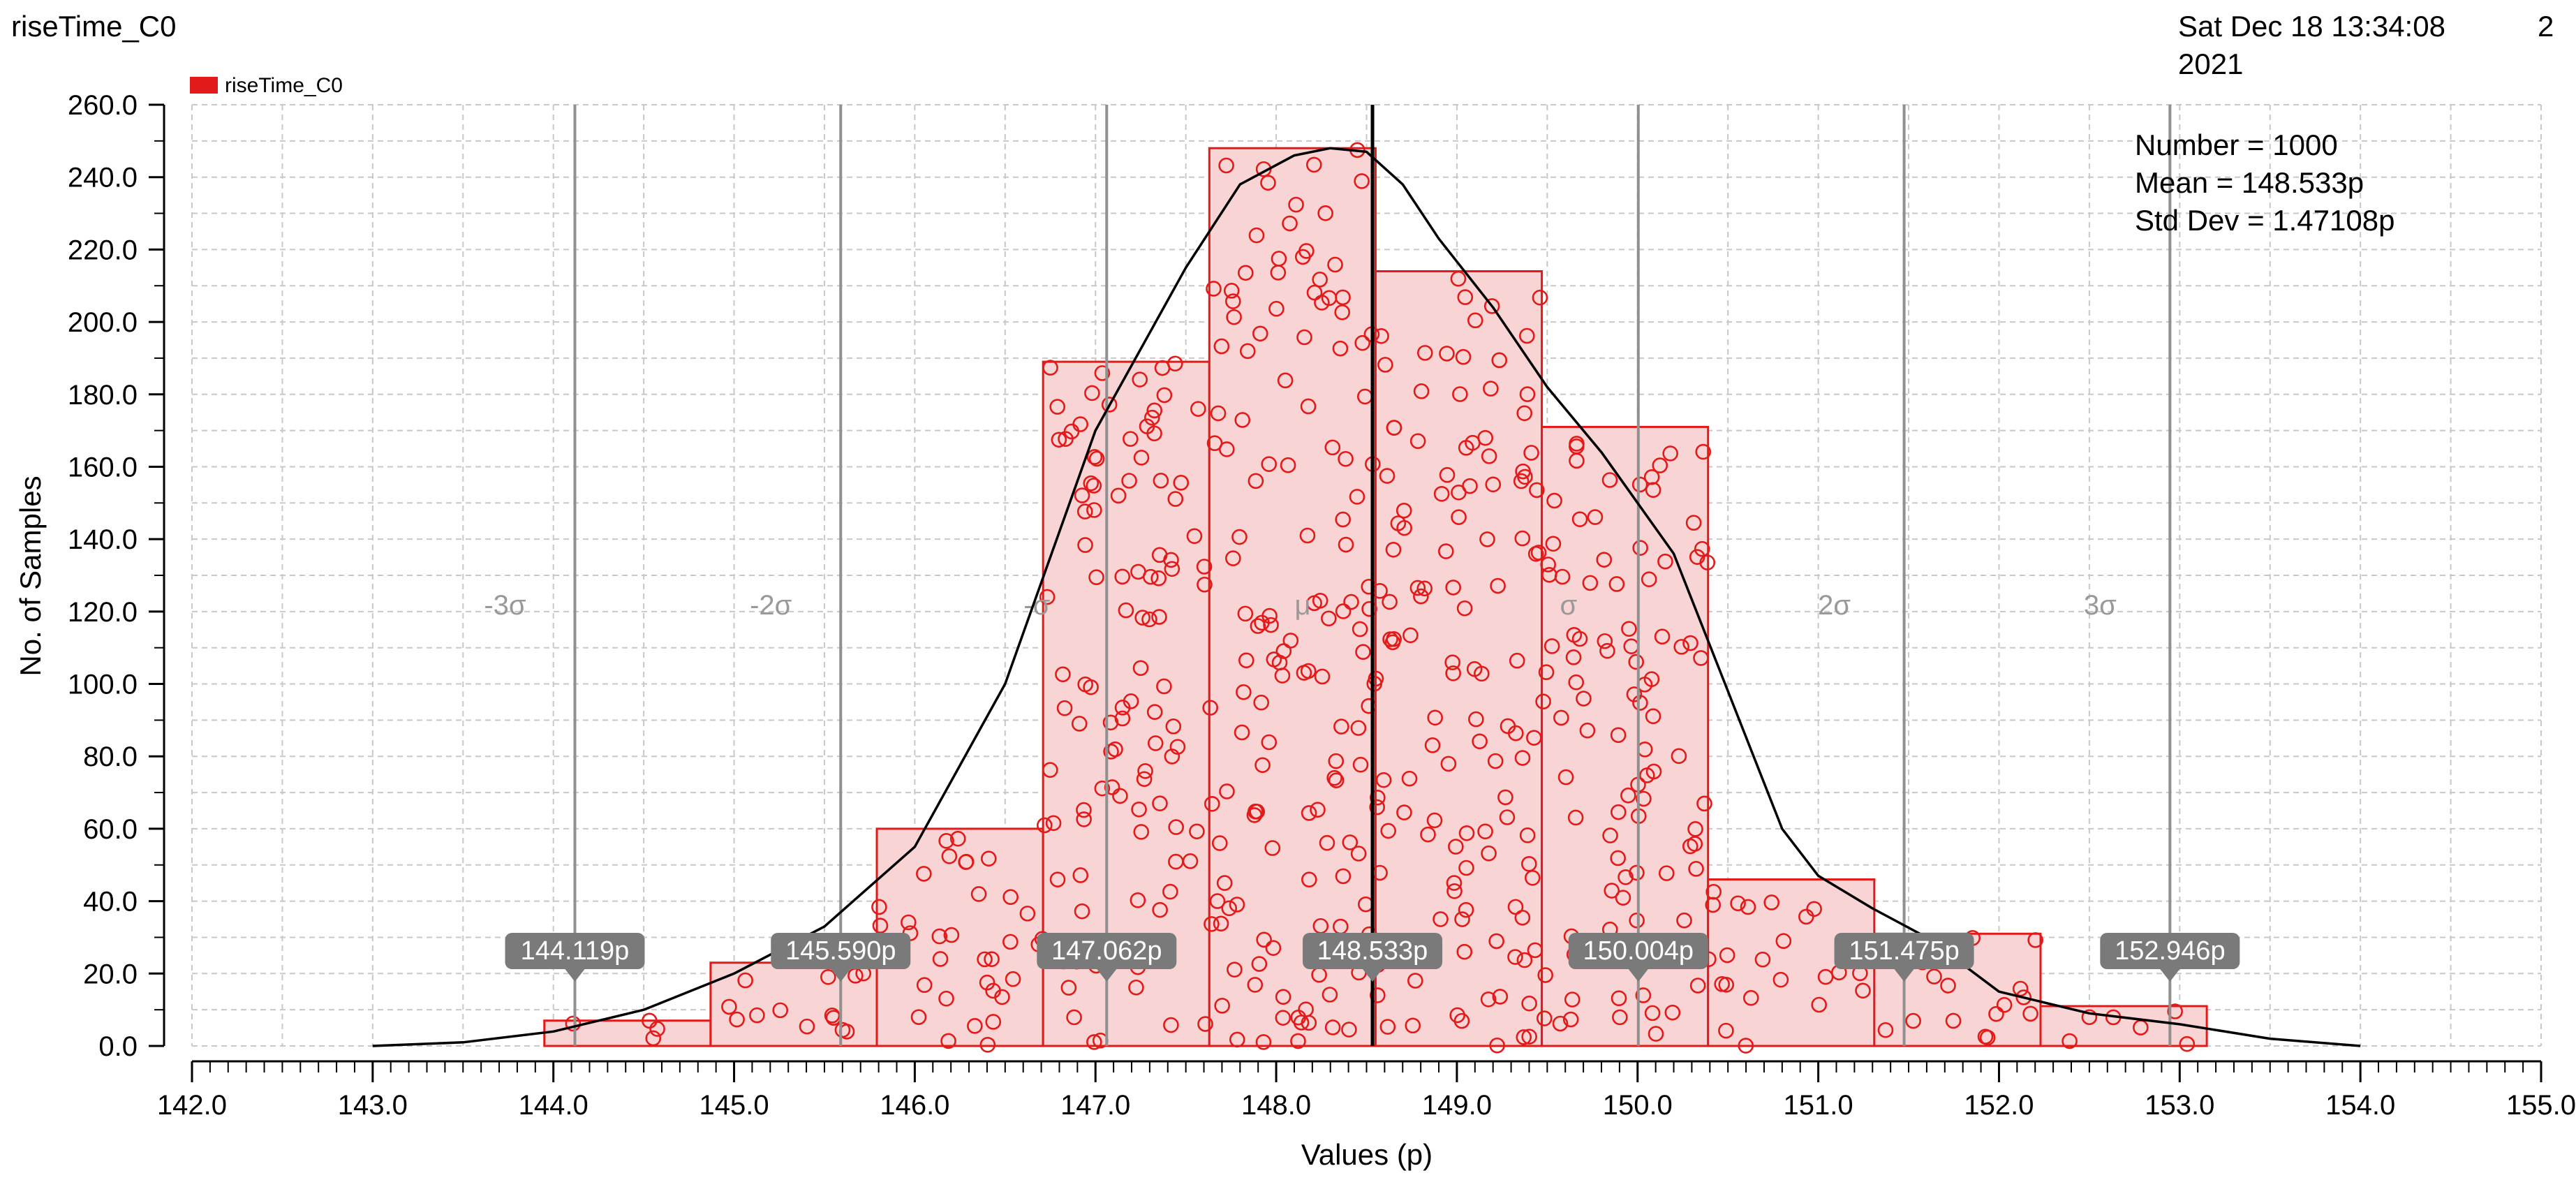  I want to click on y-axis-label: No. of Samples, so click(30, 575).